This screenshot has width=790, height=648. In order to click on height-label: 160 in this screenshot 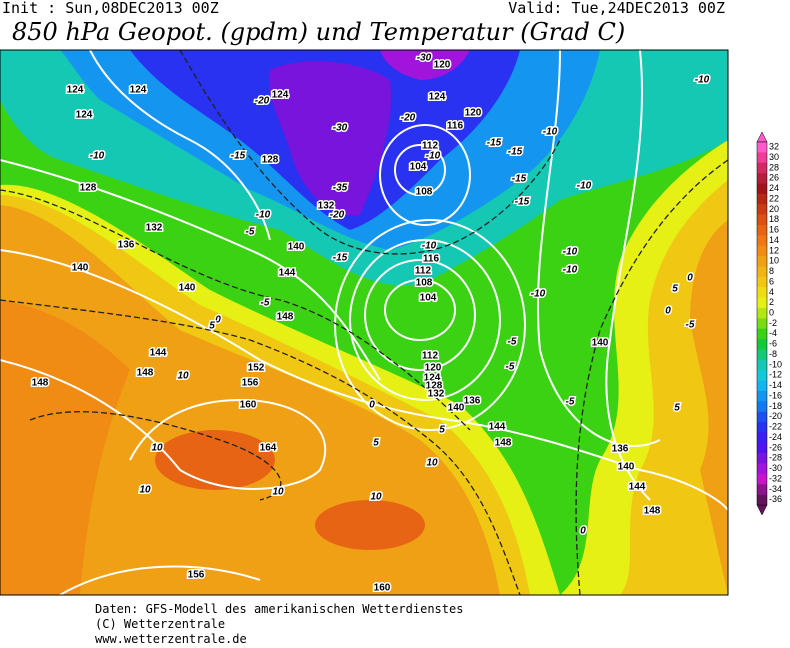, I will do `click(382, 588)`.